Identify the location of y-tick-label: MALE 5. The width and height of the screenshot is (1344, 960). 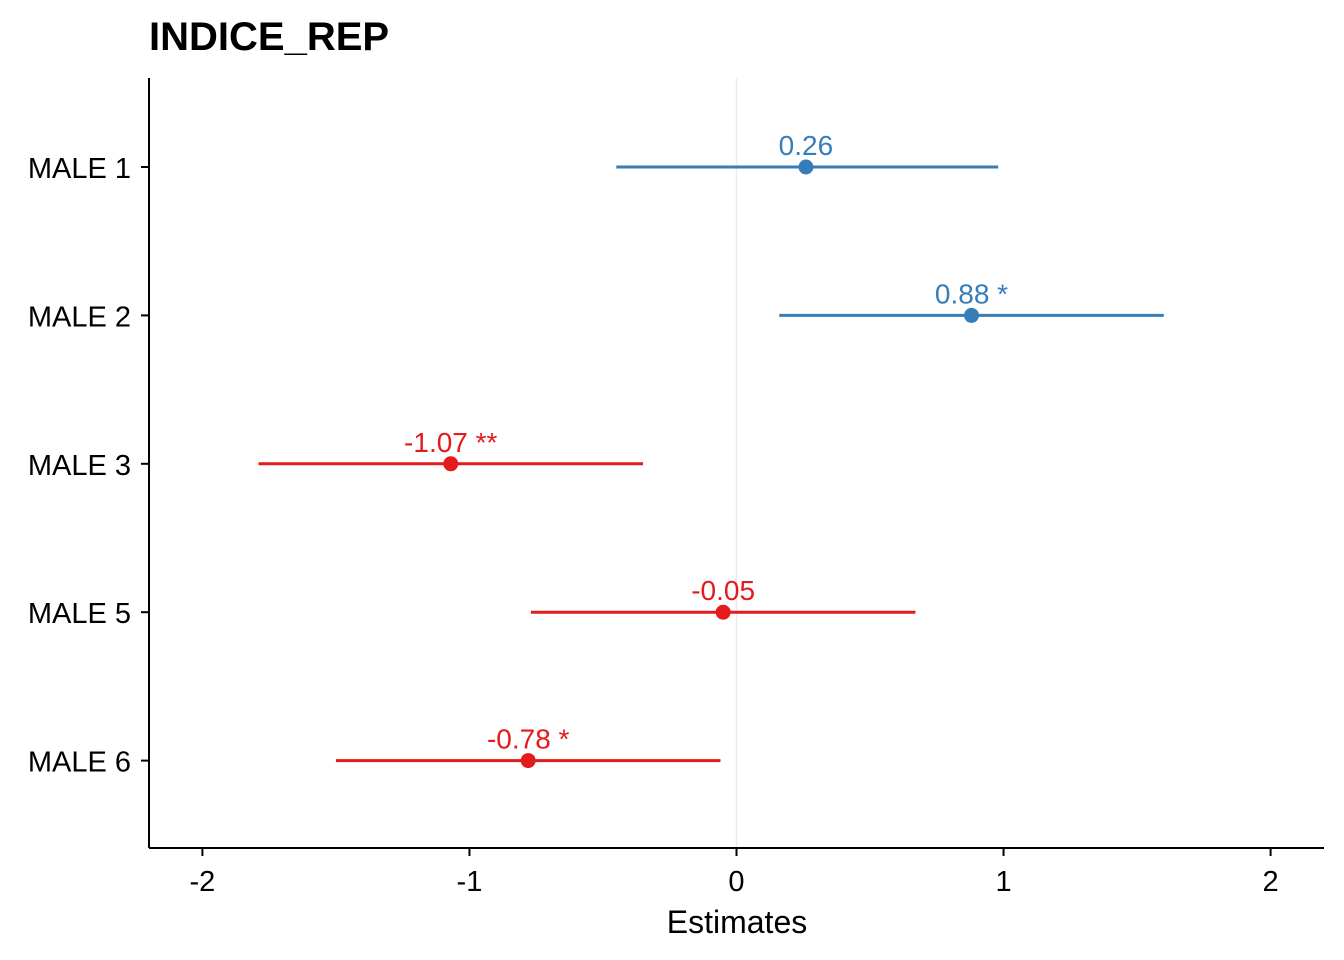
(79, 614).